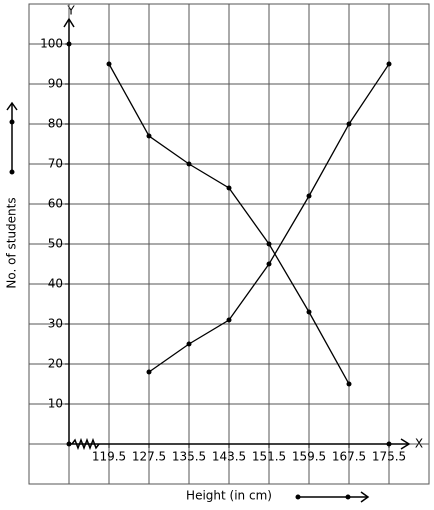 The width and height of the screenshot is (434, 510). What do you see at coordinates (55, 324) in the screenshot?
I see `y-tick-label: 30` at bounding box center [55, 324].